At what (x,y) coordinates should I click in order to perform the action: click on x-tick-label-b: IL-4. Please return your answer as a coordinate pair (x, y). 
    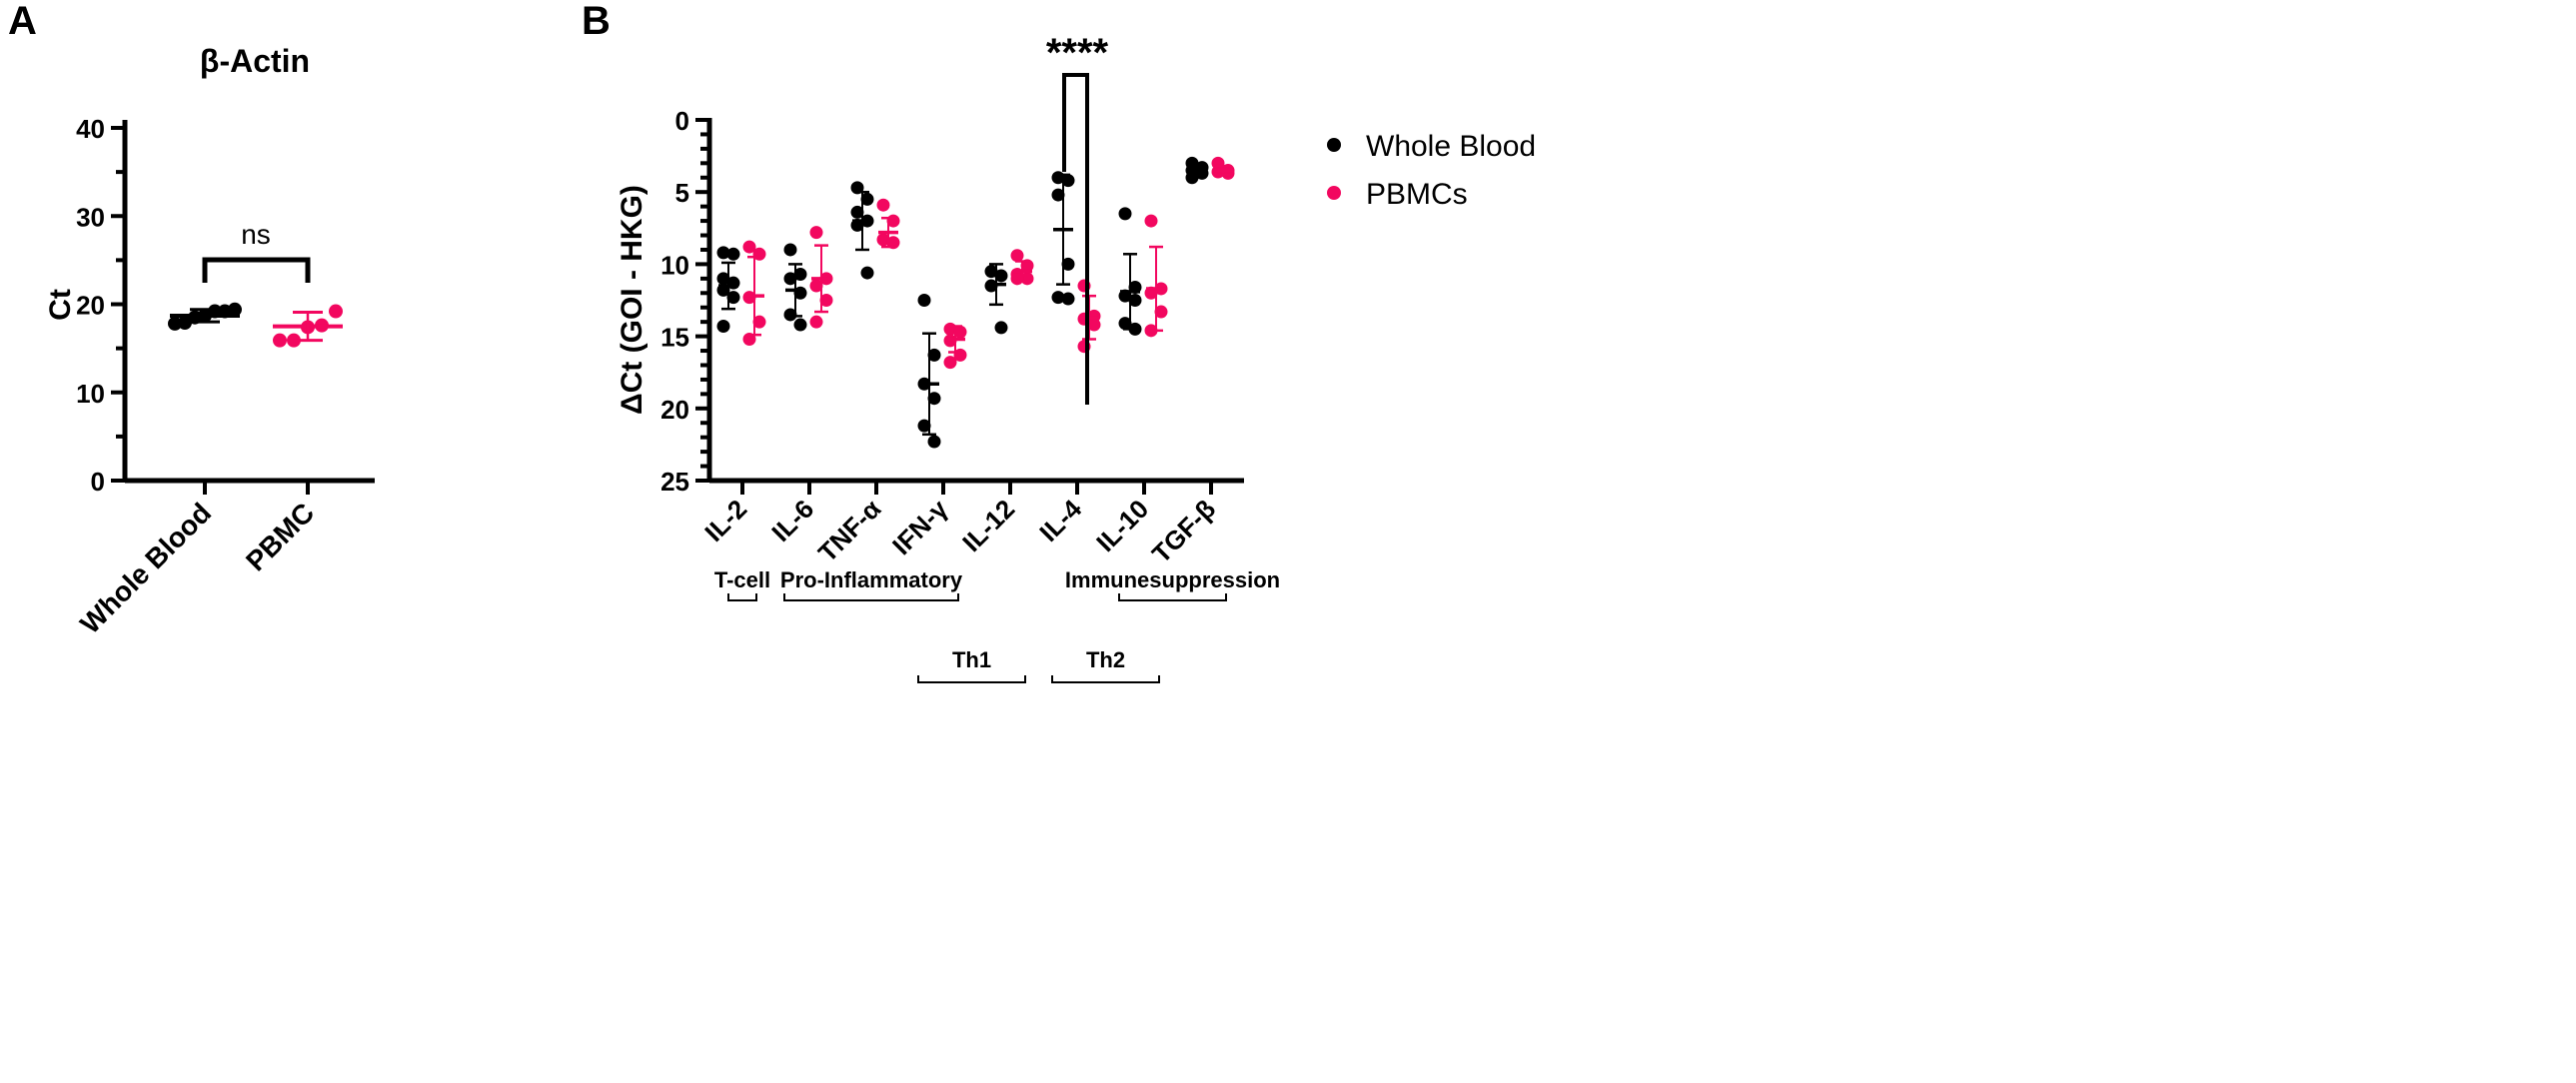
    Looking at the image, I should click on (1060, 520).